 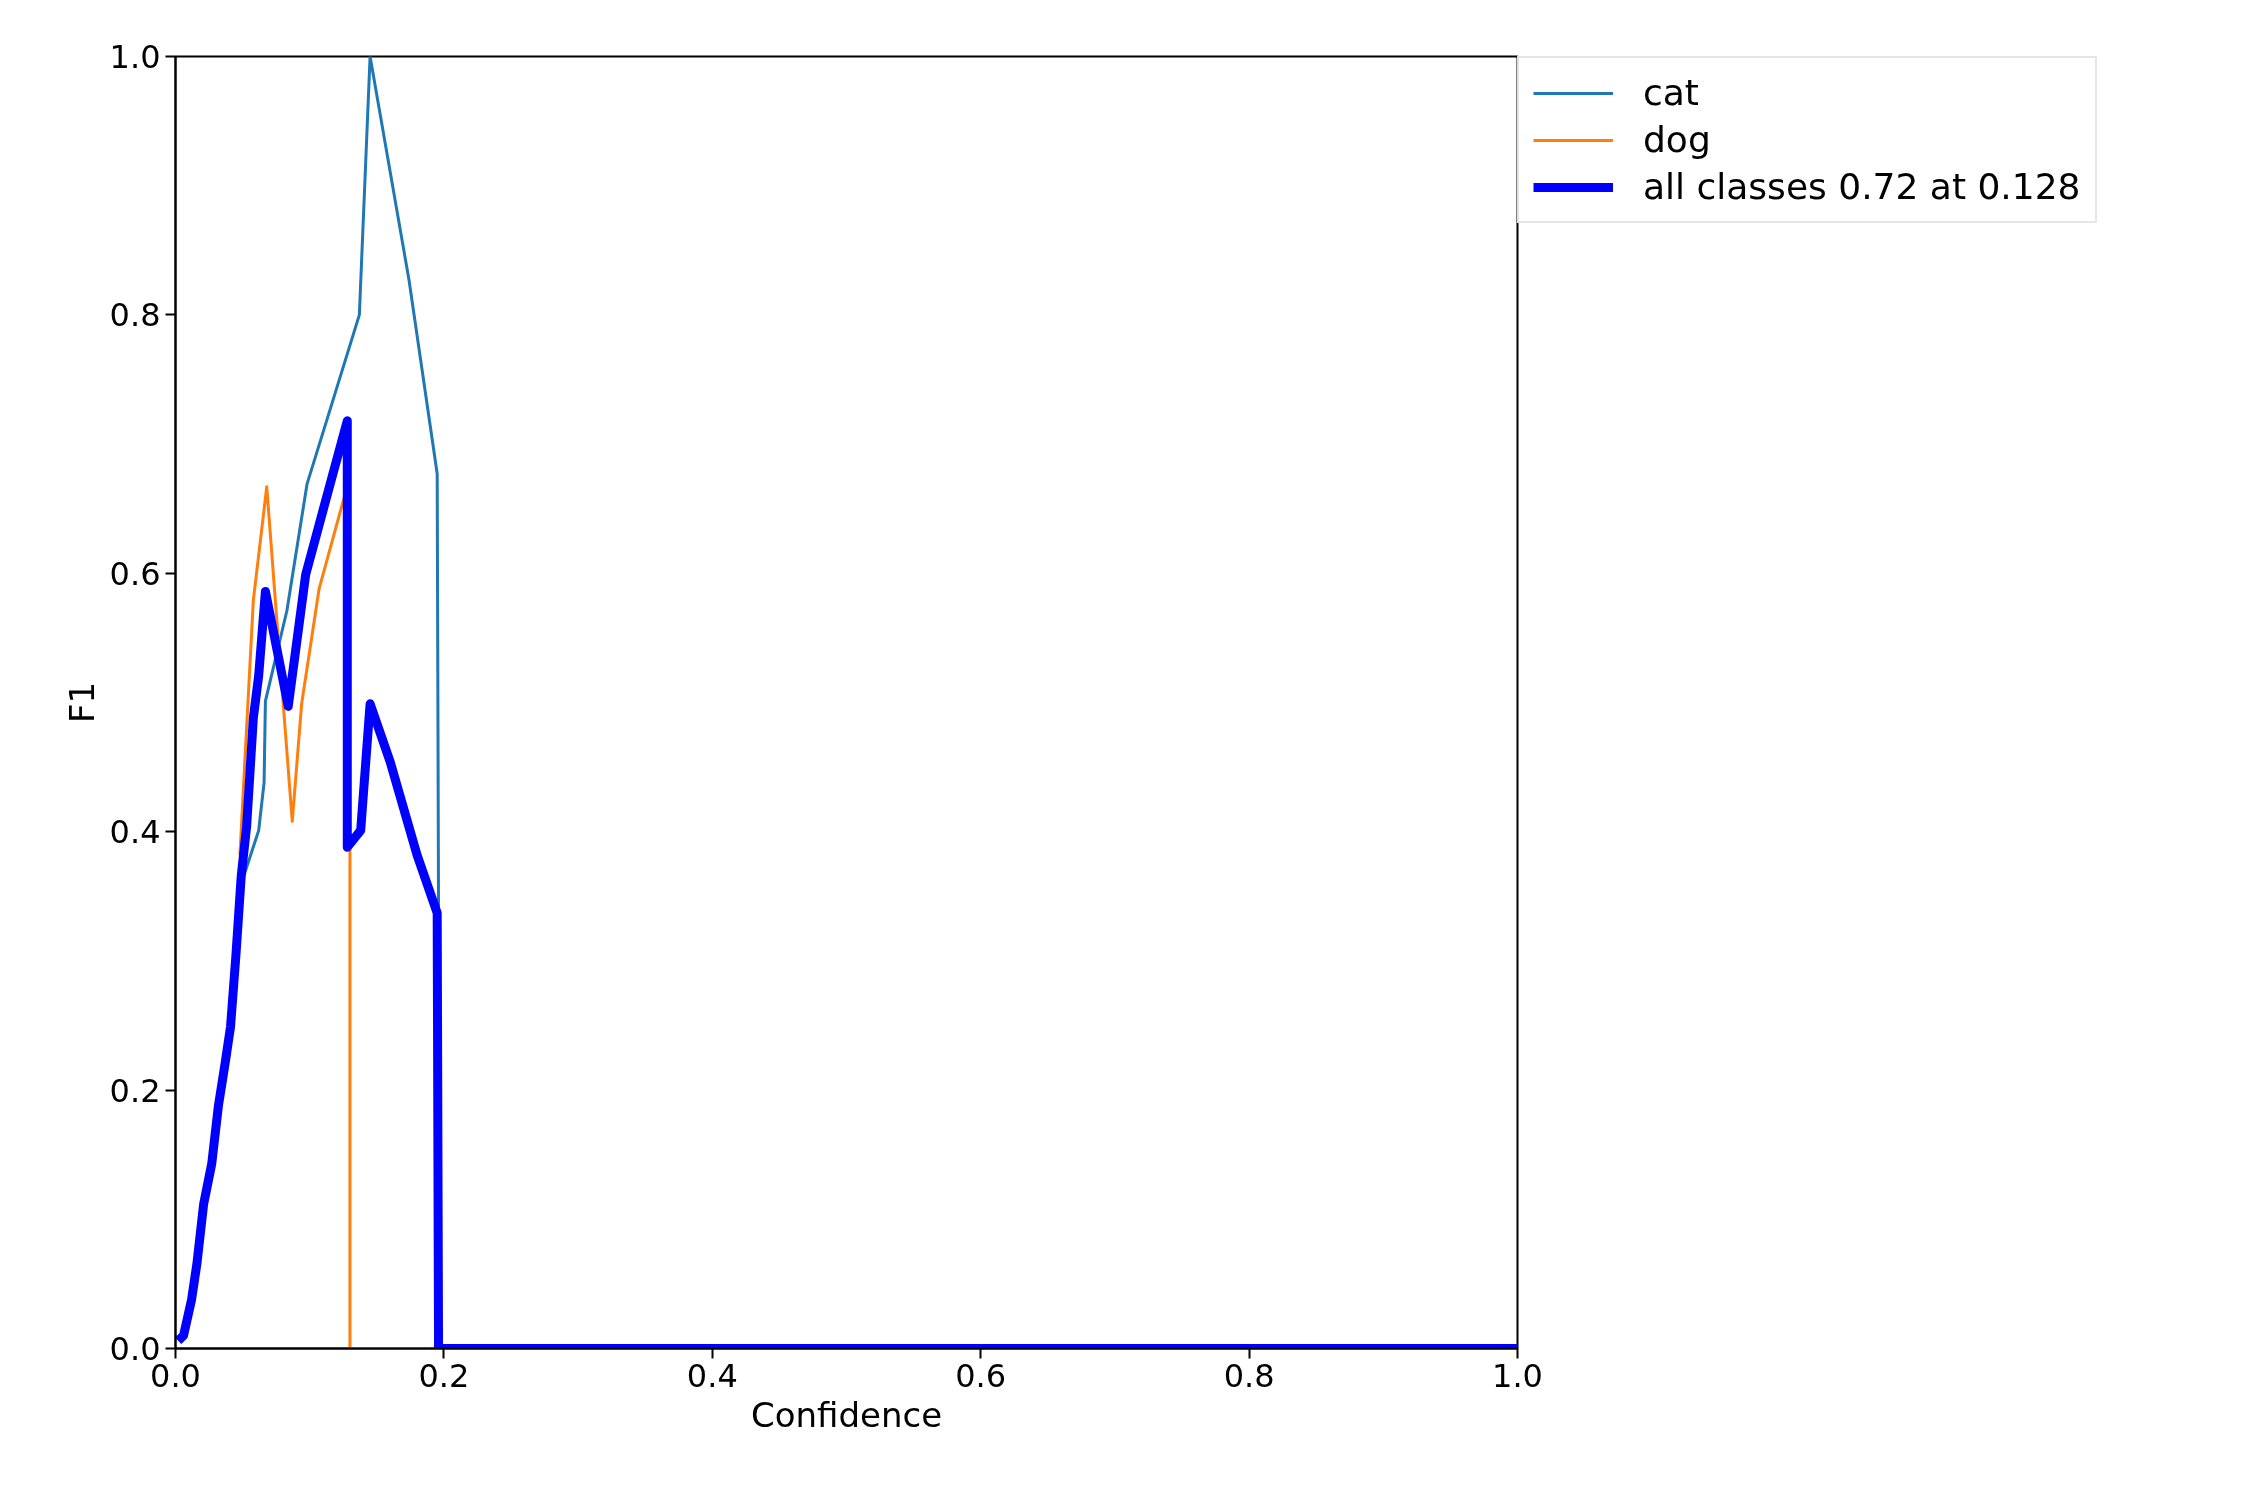 What do you see at coordinates (1517, 1375) in the screenshot?
I see `x-tick-label: 1.0` at bounding box center [1517, 1375].